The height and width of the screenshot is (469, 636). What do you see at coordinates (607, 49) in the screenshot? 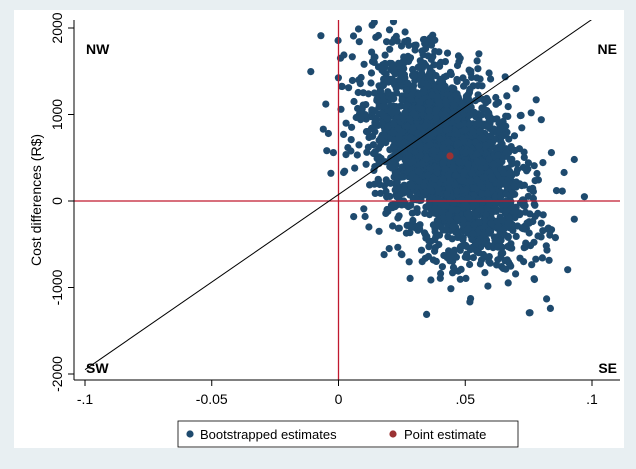
I see `quadrant-label-ne: NE` at bounding box center [607, 49].